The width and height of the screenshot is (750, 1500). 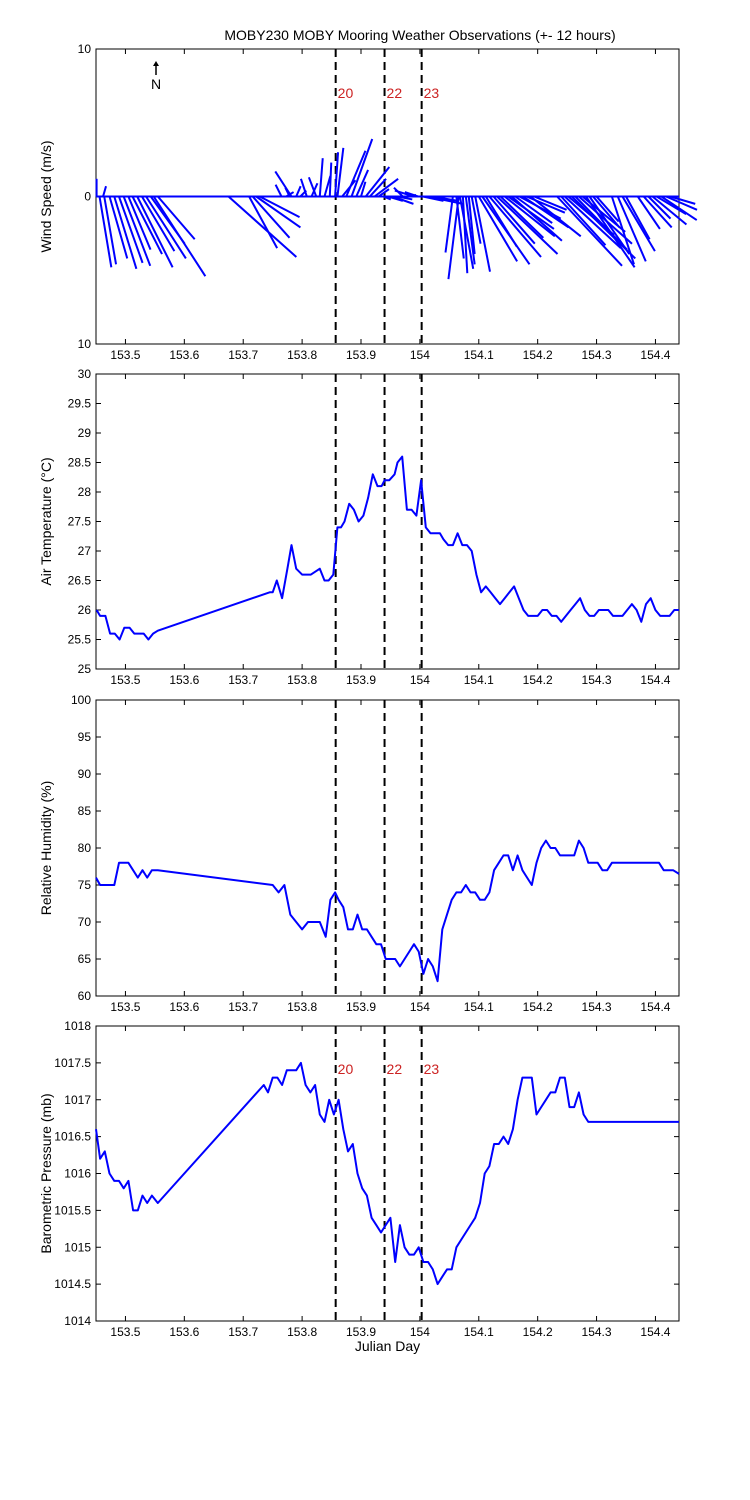 I want to click on humidity-xtick-label: 154.3, so click(x=597, y=1007).